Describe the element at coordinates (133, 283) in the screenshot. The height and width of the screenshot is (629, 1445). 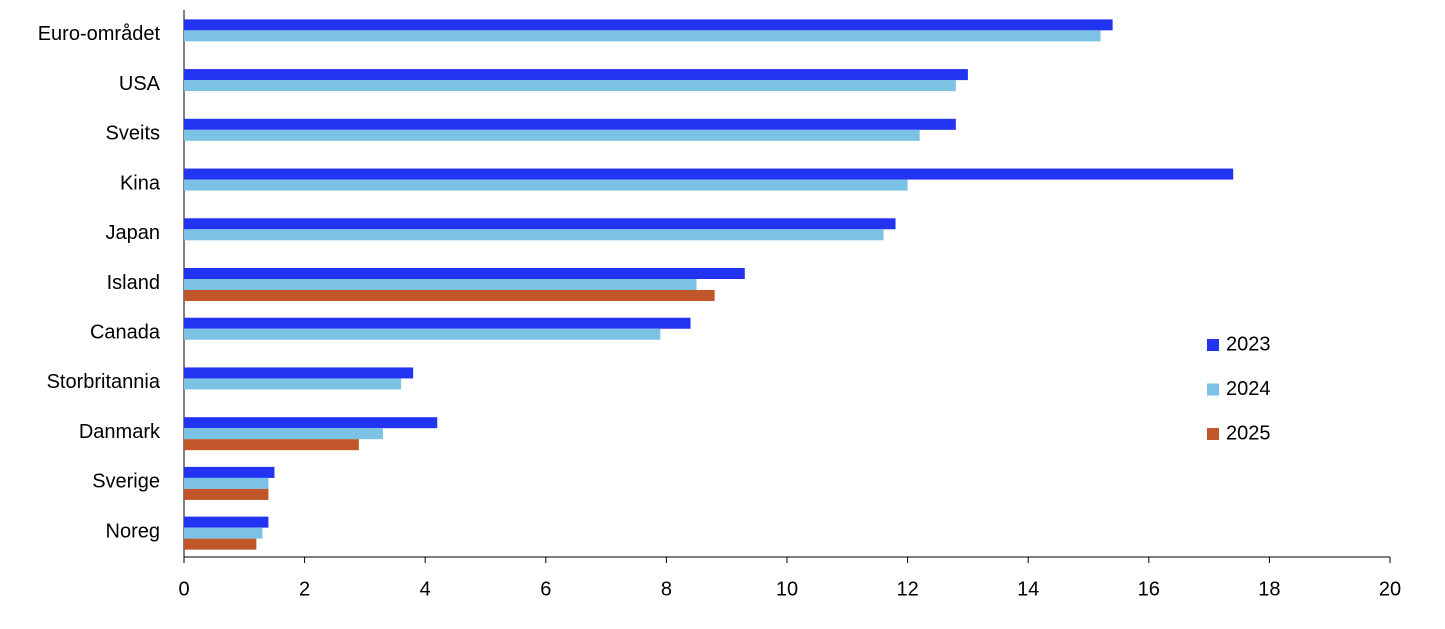
I see `y-tick-label: Island` at that location.